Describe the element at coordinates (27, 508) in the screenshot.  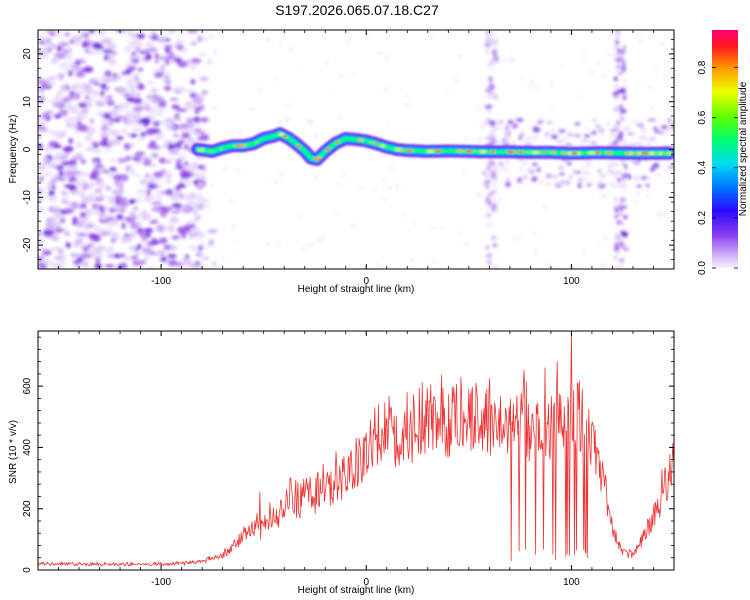
I see `snr-ytick-label: 200` at that location.